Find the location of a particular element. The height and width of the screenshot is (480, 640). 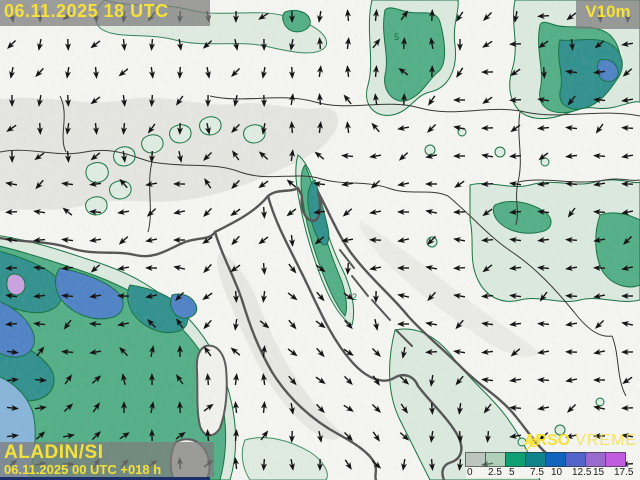

legend-label: 2.5 is located at coordinates (495, 472).